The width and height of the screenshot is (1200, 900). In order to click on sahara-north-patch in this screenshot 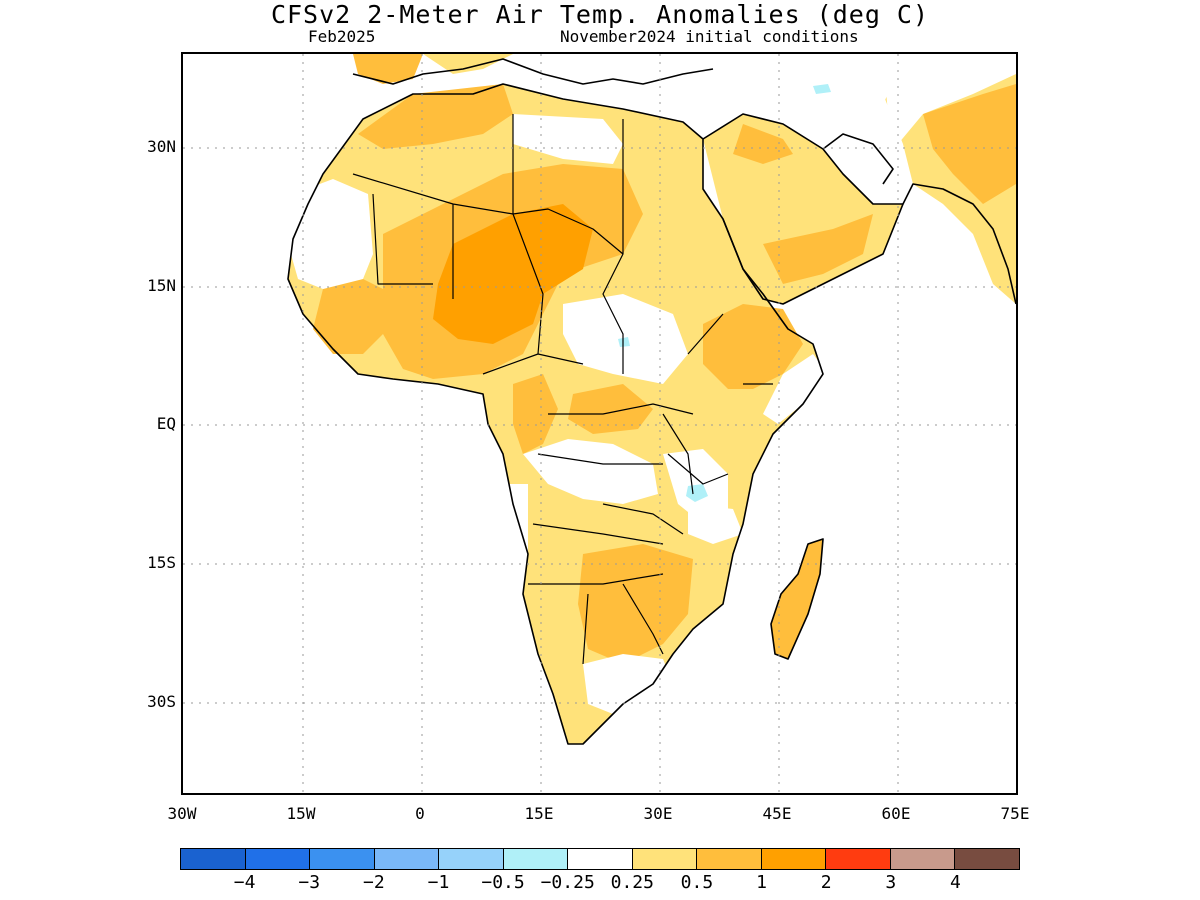, I will do `click(435, 116)`.